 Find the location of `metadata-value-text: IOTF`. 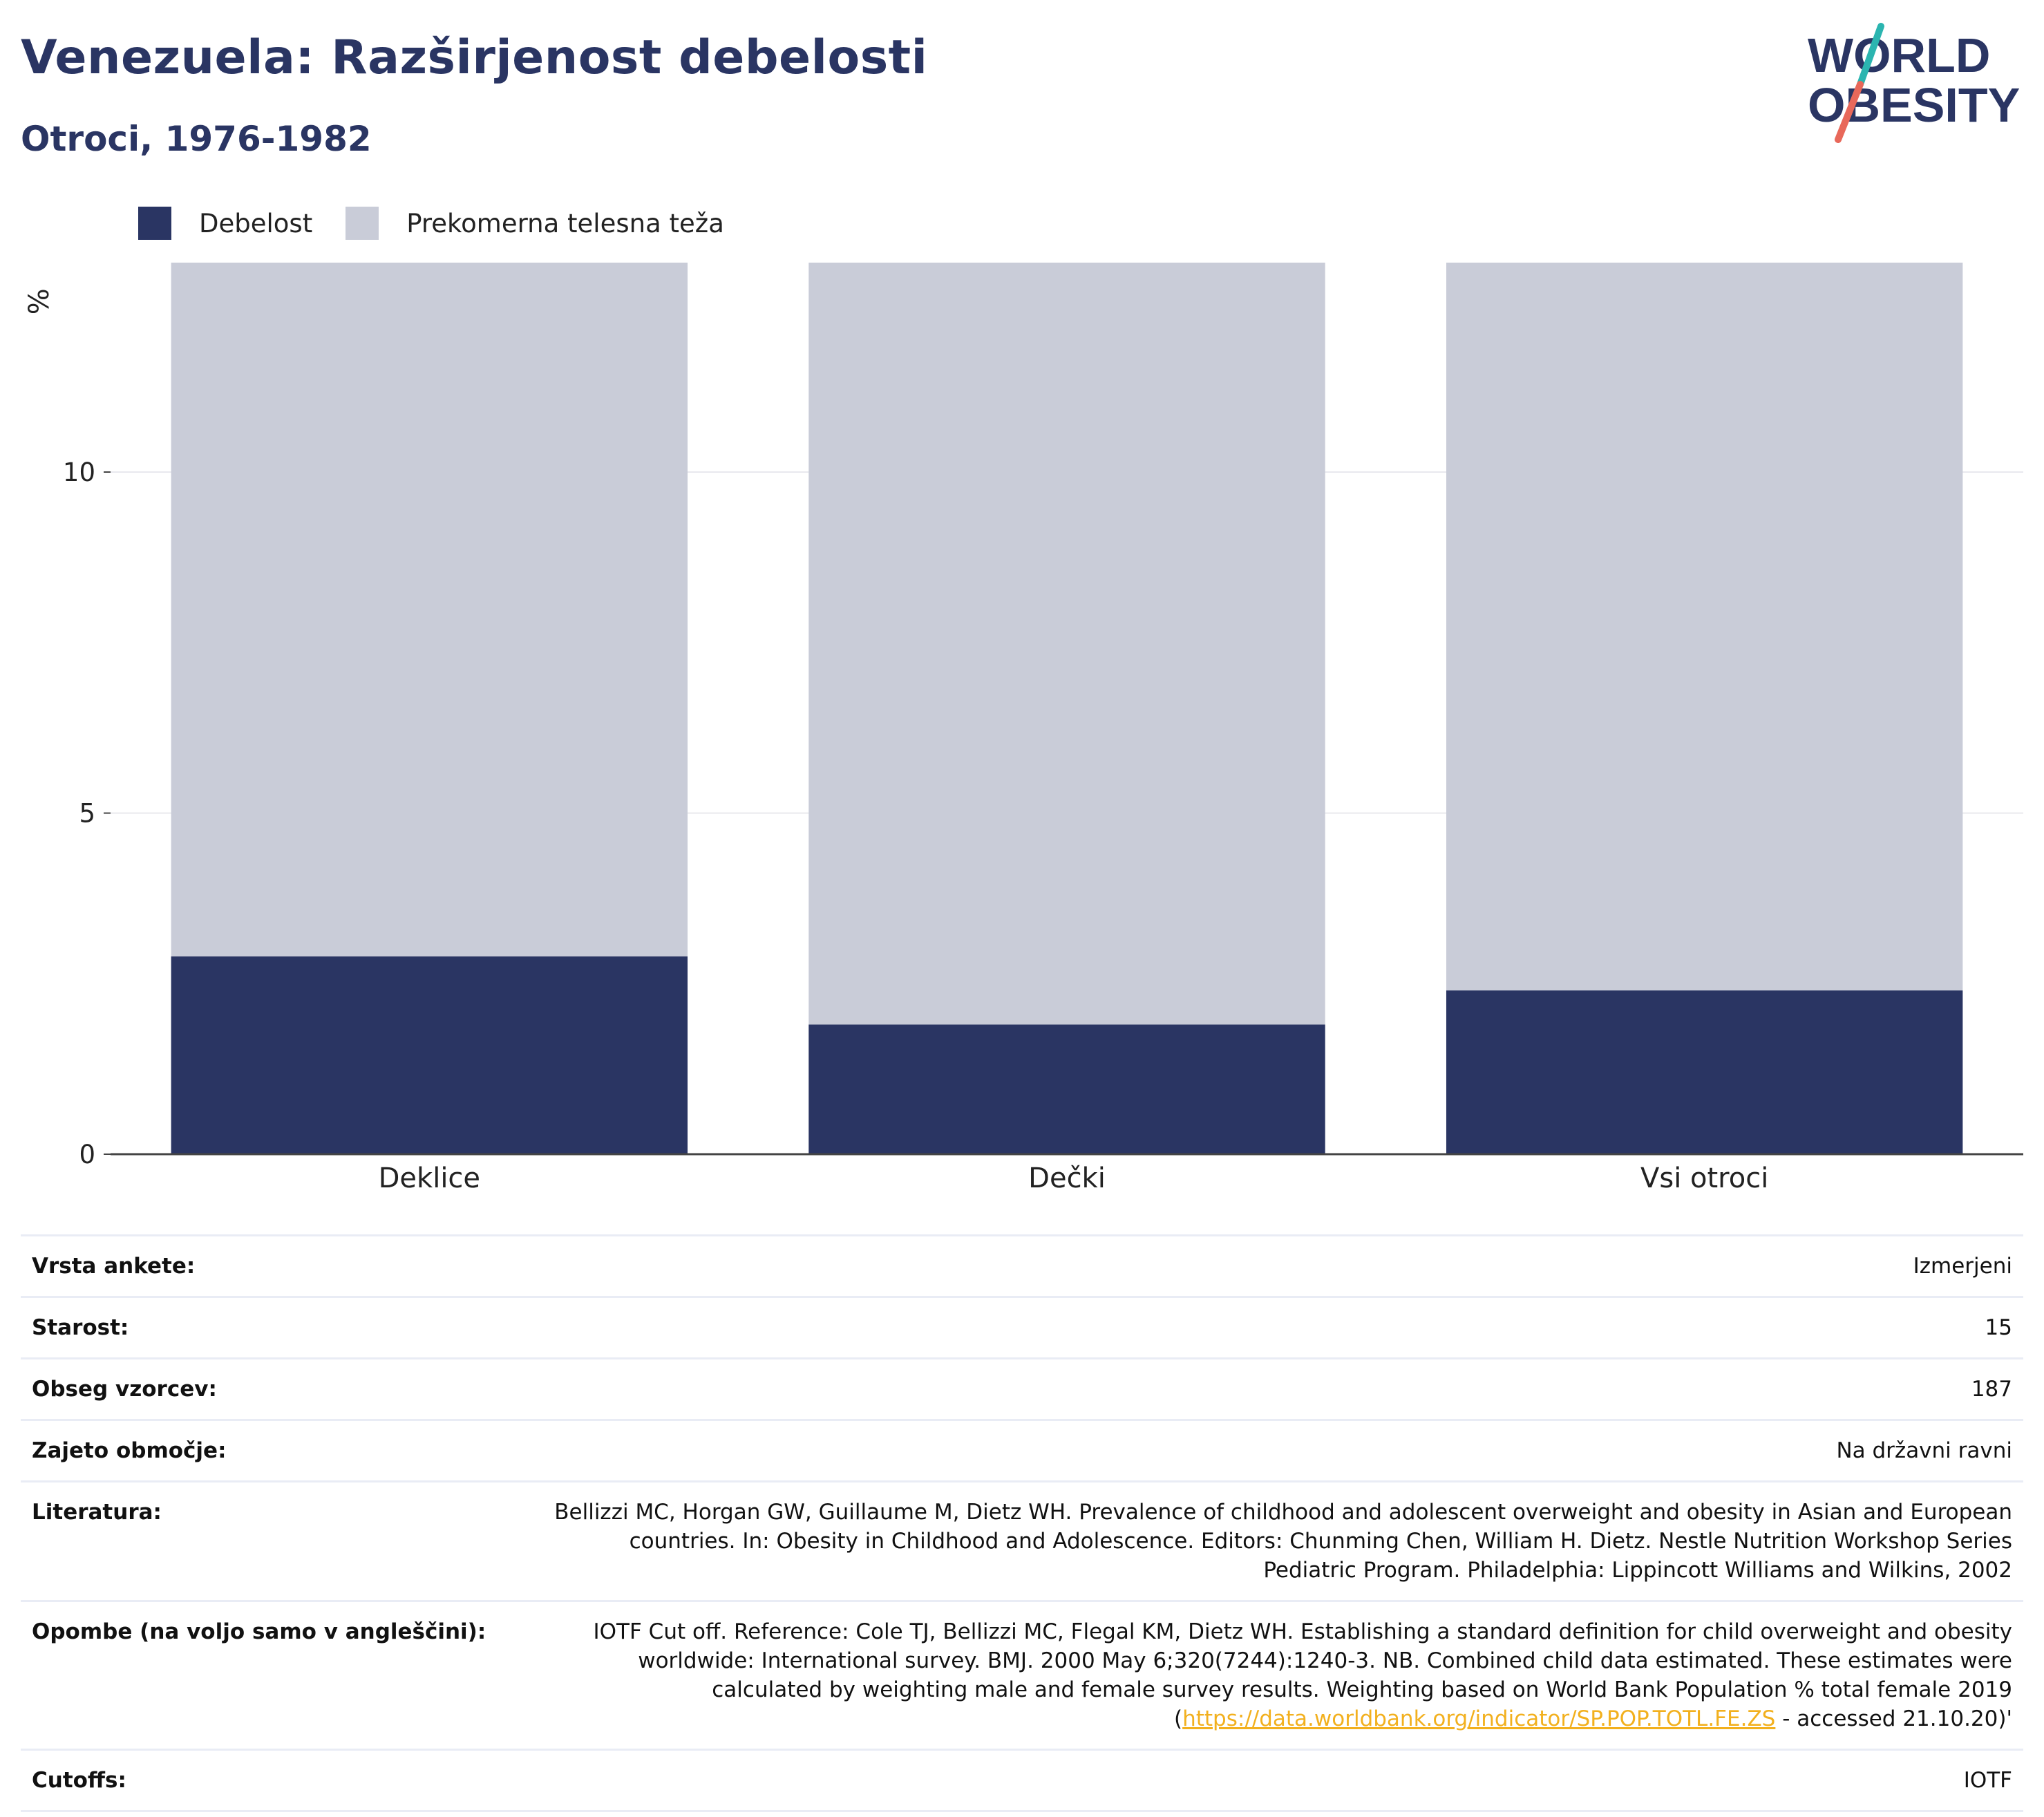

metadata-value-text: IOTF is located at coordinates (1987, 1780).